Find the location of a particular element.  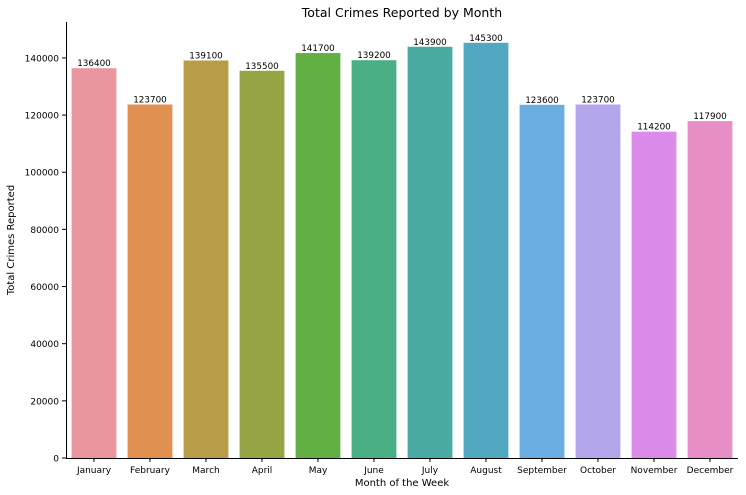

x-tick-label: August is located at coordinates (486, 471).